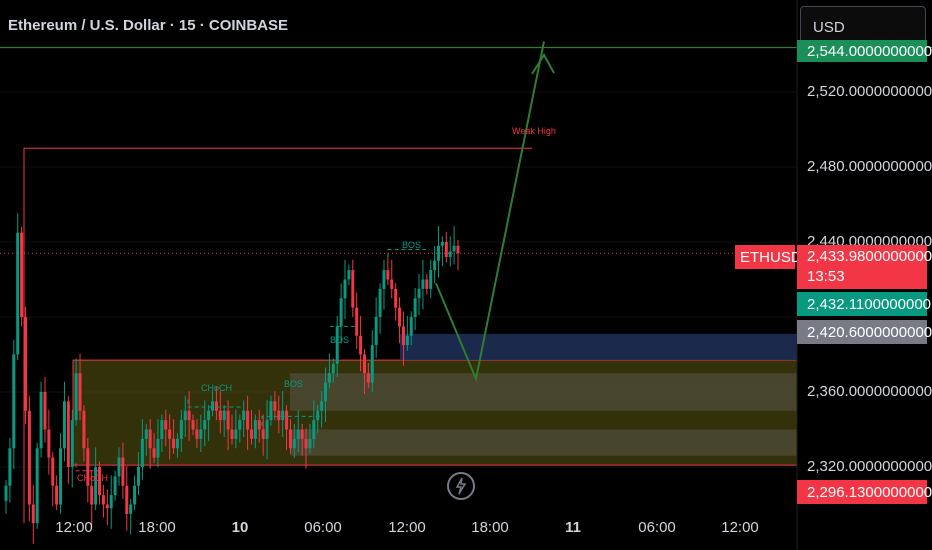 This screenshot has height=550, width=932. I want to click on time-tick: 18:00, so click(157, 527).